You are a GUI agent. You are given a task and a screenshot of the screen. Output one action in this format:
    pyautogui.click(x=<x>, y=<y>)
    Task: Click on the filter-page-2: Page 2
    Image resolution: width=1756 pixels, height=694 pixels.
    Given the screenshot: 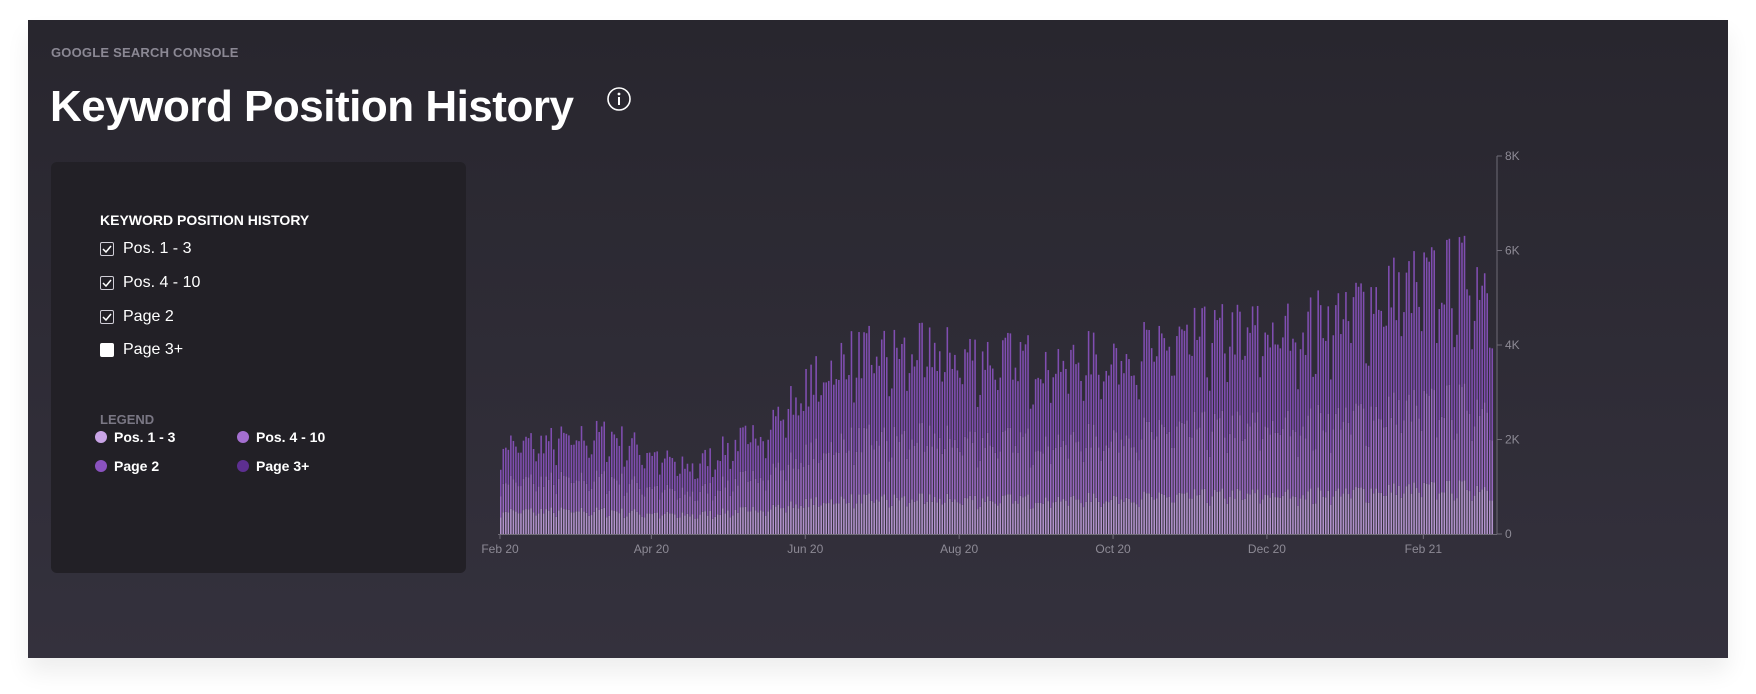 What is the action you would take?
    pyautogui.click(x=137, y=317)
    